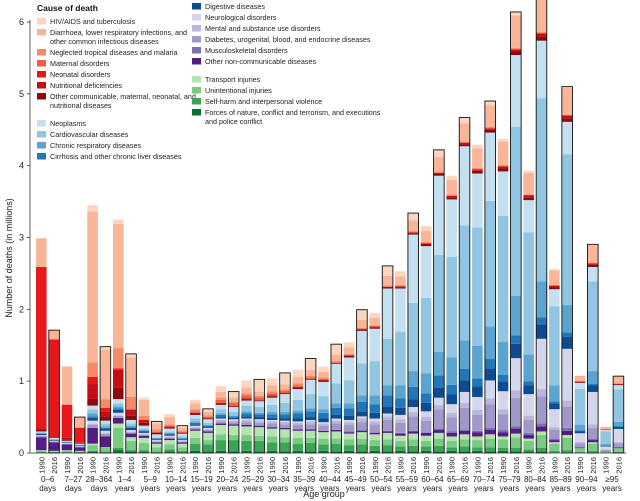 This screenshot has height=501, width=640. What do you see at coordinates (400, 433) in the screenshot?
I see `bar-segment-msk` at bounding box center [400, 433].